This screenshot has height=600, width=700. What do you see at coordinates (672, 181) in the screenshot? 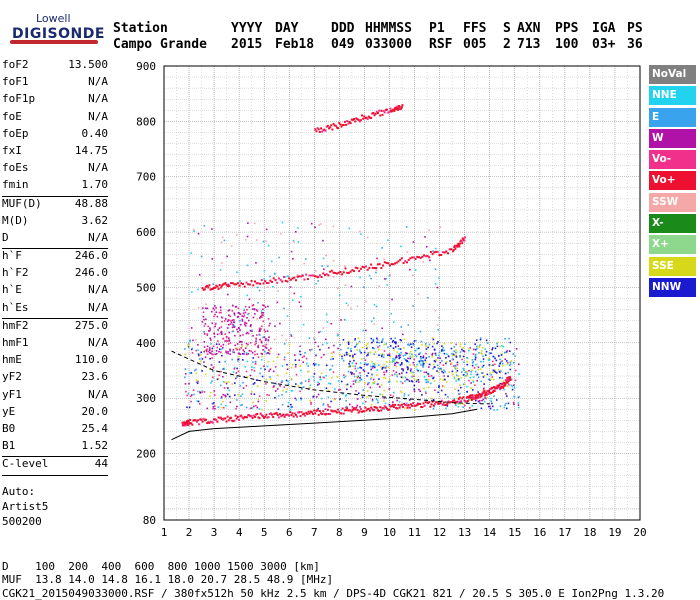
I see `legend-item-vo: Vo+` at bounding box center [672, 181].